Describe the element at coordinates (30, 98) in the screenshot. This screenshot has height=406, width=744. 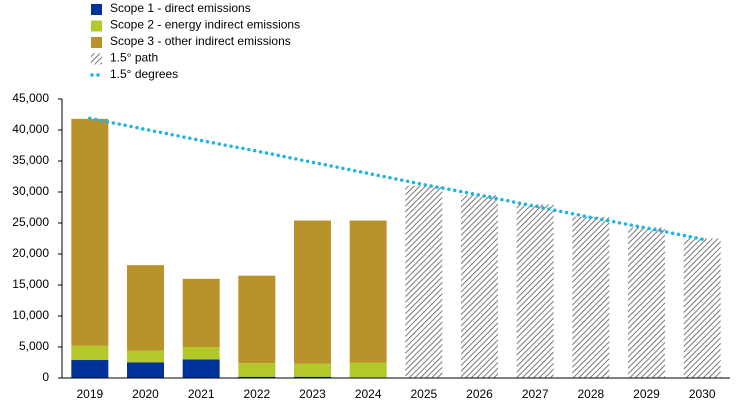
I see `y-tick-label: 45,000` at that location.